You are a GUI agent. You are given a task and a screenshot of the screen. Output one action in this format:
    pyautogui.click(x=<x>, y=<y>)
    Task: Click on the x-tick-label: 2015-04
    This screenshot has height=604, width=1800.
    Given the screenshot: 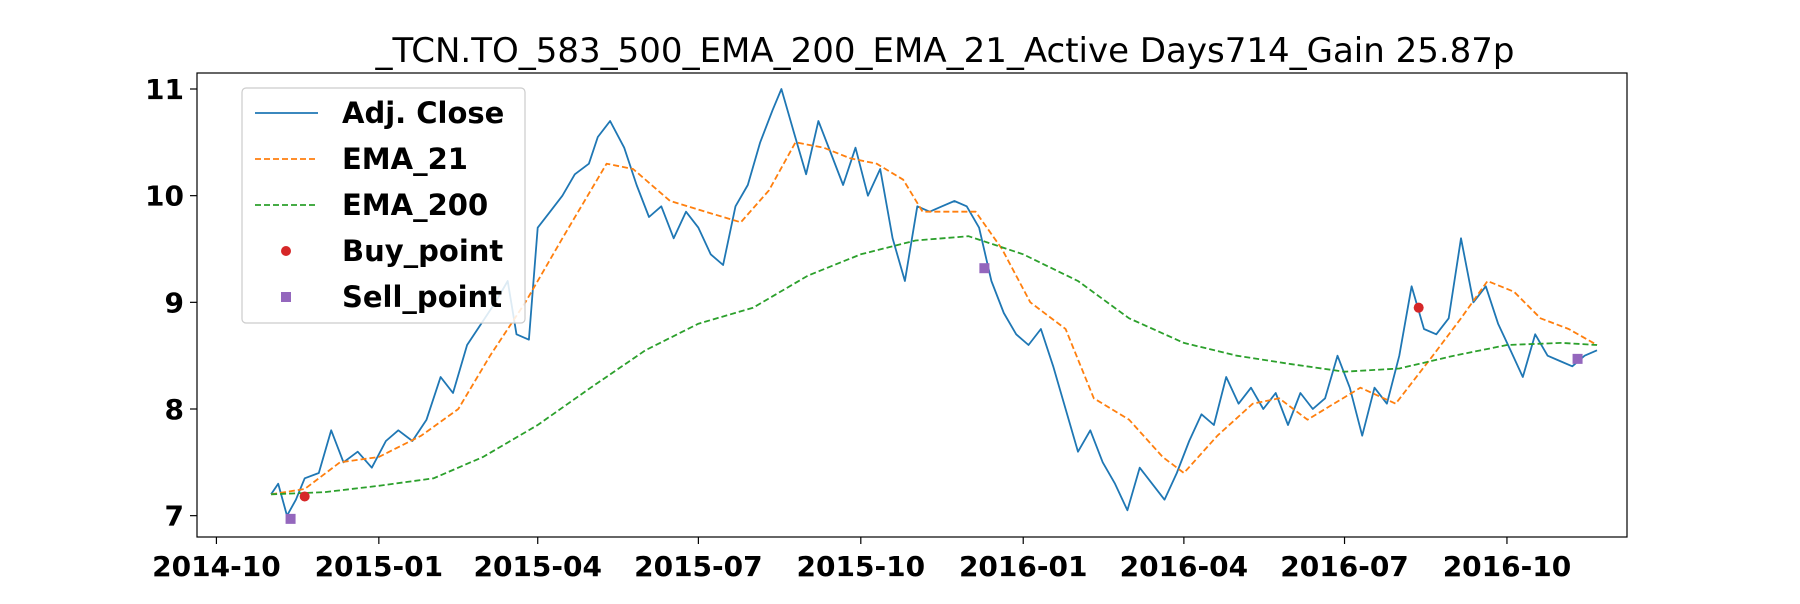 What is the action you would take?
    pyautogui.click(x=537, y=566)
    